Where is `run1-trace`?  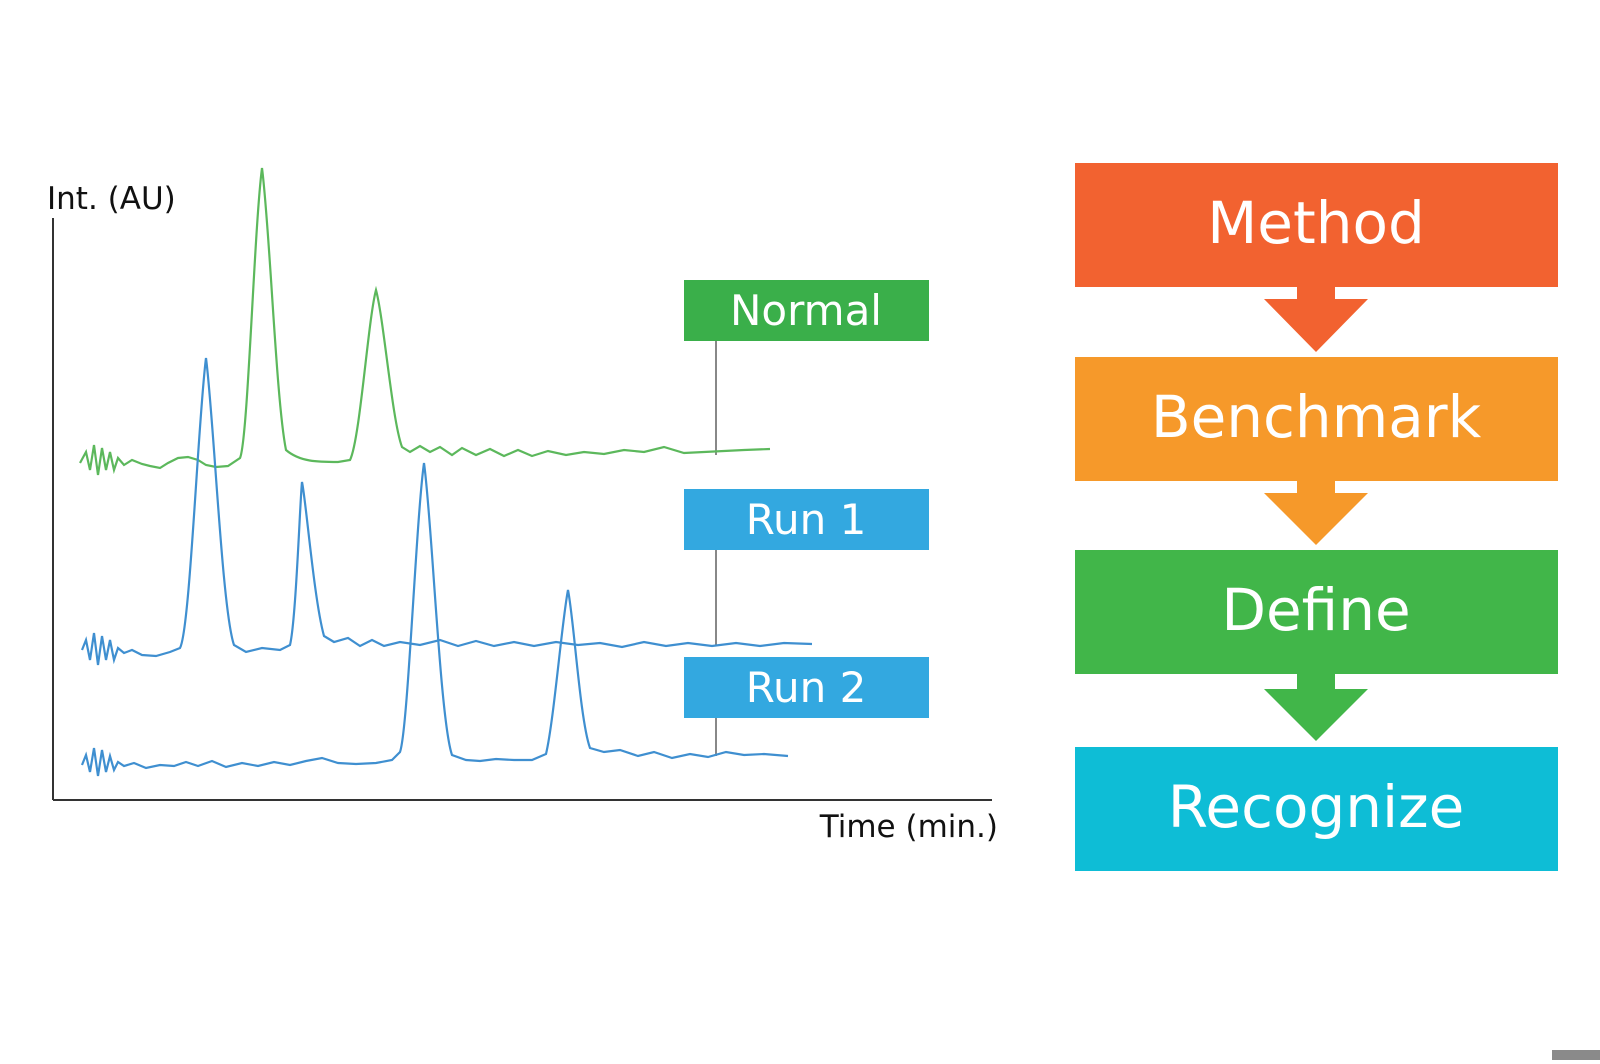 run1-trace is located at coordinates (446, 511).